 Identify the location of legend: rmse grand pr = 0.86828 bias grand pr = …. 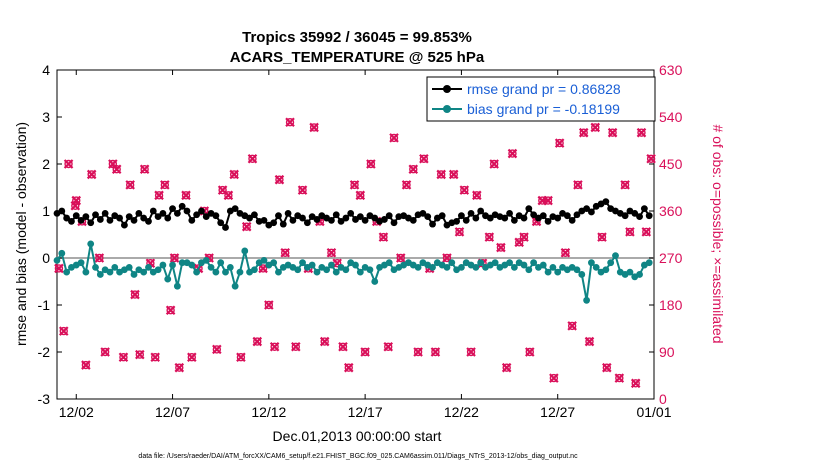
(541, 99).